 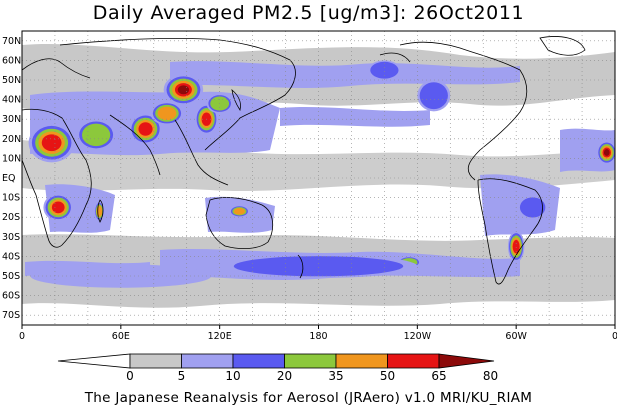 I want to click on lon-tick-label: 60W, so click(x=516, y=336).